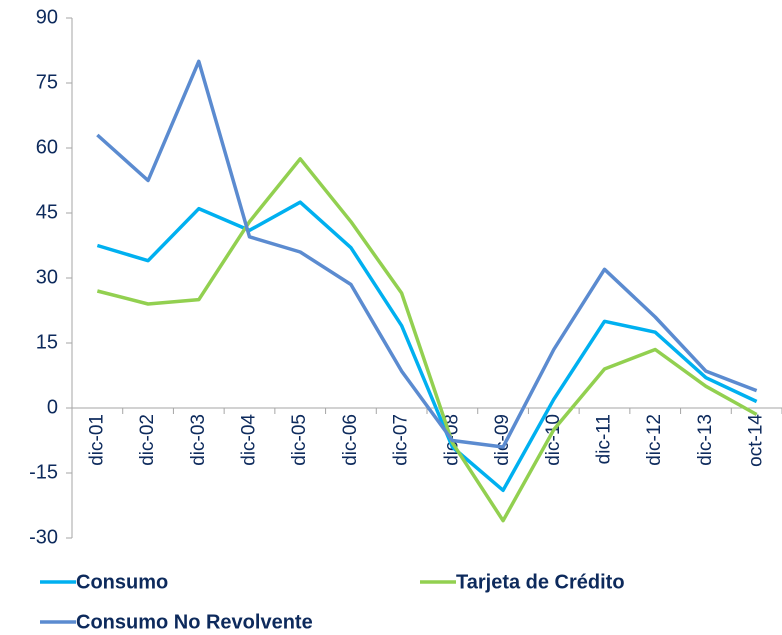 The width and height of the screenshot is (782, 635). What do you see at coordinates (654, 440) in the screenshot?
I see `x-tick-label: dic-12` at bounding box center [654, 440].